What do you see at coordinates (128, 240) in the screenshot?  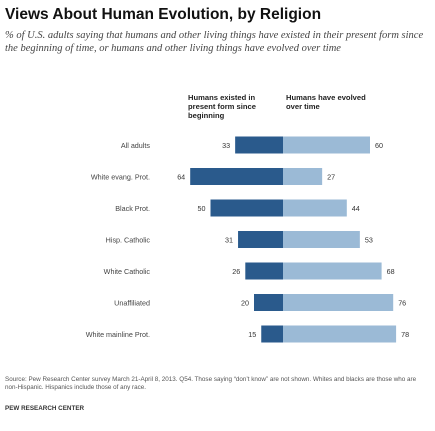 I see `category-label: Hisp. Catholic` at bounding box center [128, 240].